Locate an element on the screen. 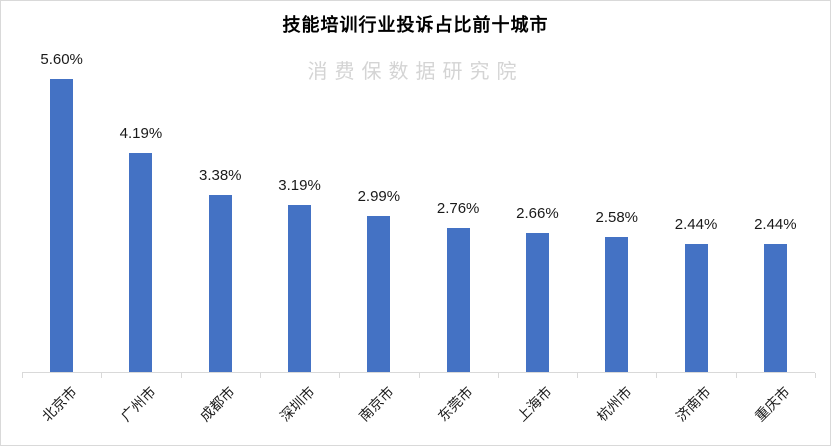 This screenshot has height=446, width=831. x-axis-label: 重庆市 is located at coordinates (773, 404).